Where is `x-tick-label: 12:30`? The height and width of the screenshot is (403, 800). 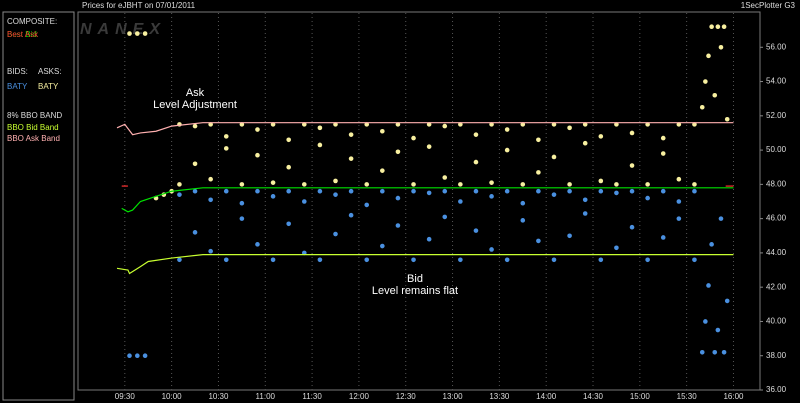 x-tick-label: 12:30 is located at coordinates (406, 396).